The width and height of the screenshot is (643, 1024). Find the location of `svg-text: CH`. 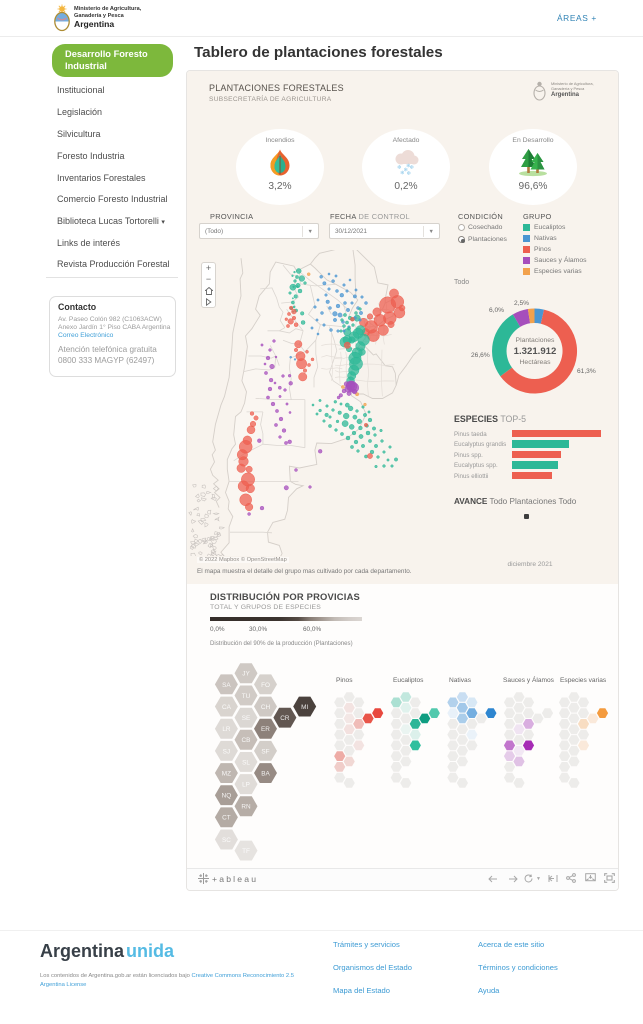

svg-text: CH is located at coordinates (266, 707).